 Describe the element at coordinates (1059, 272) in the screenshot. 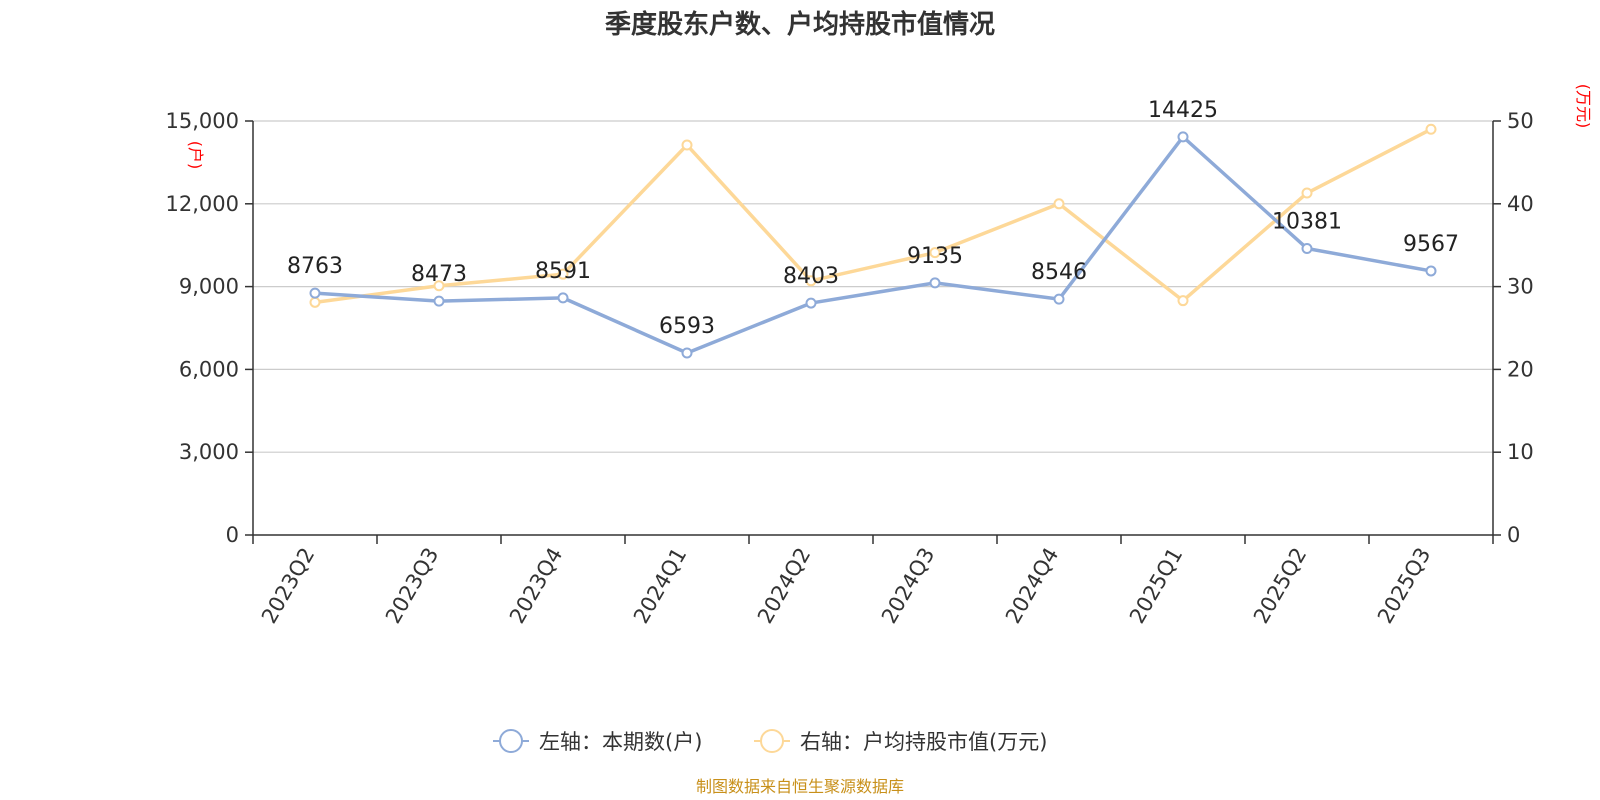

I see `data-label: 8546` at that location.